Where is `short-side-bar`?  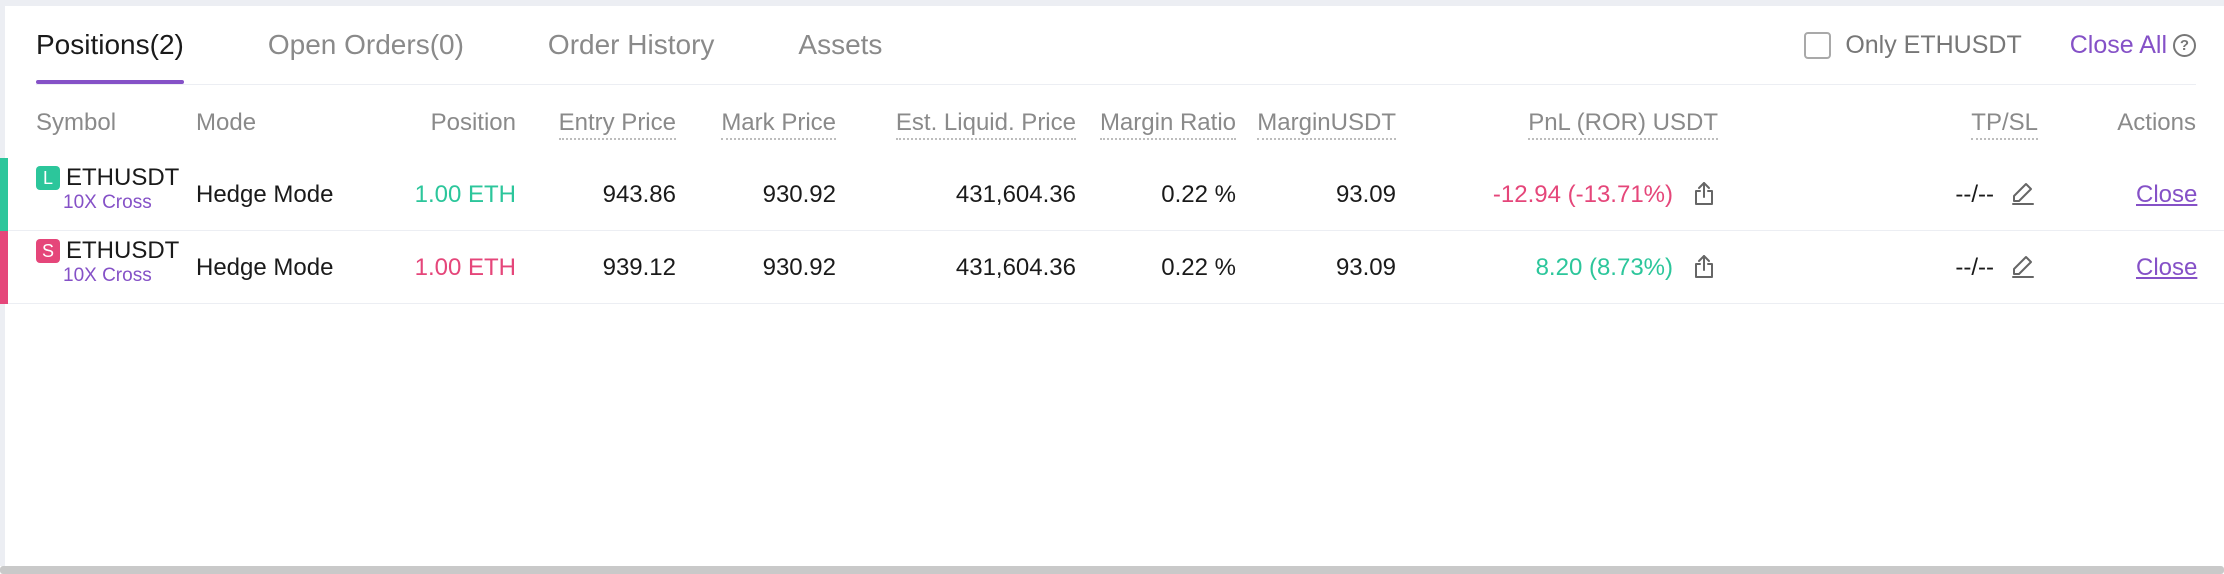 short-side-bar is located at coordinates (4, 267).